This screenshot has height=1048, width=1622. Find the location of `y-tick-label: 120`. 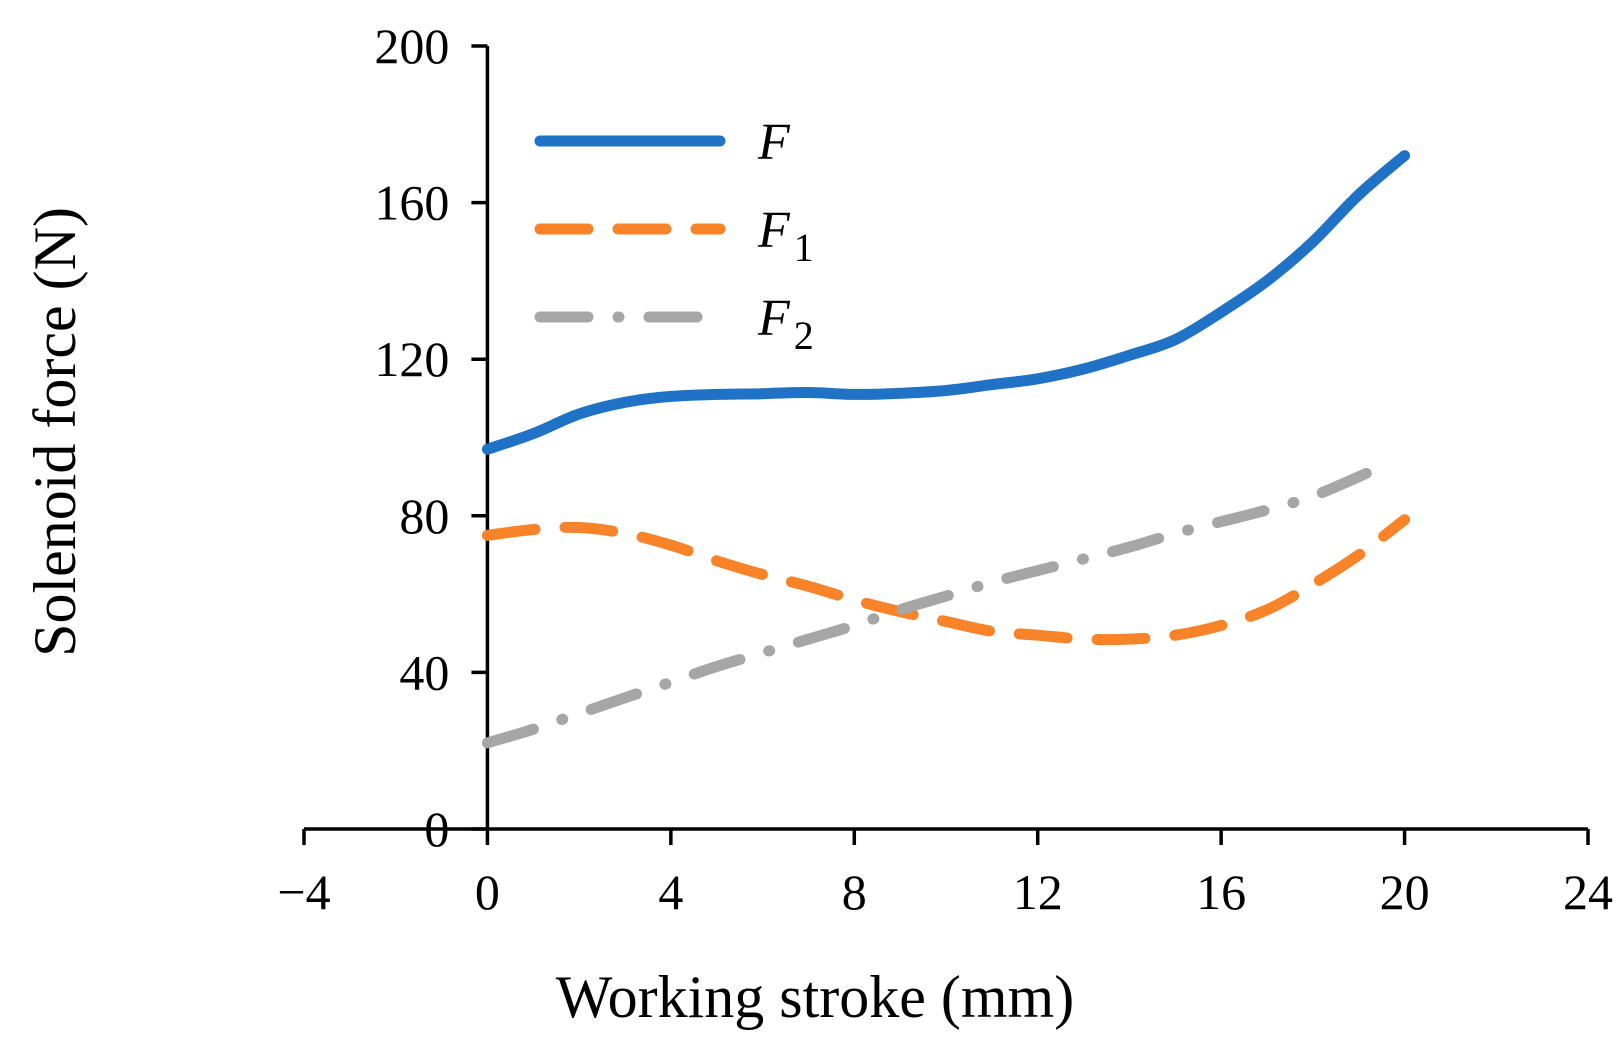

y-tick-label: 120 is located at coordinates (411, 359).